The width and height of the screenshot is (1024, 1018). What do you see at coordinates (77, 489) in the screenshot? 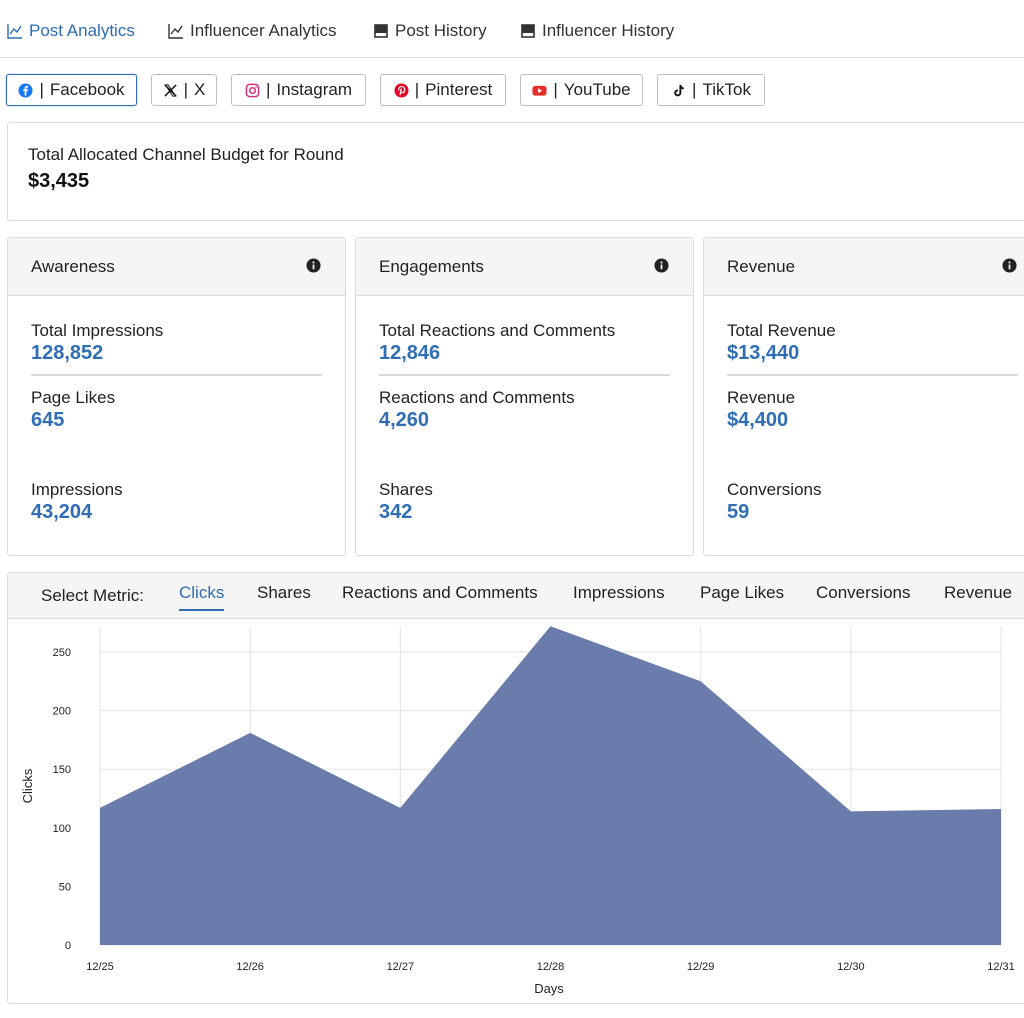
I see `impressions-label: Impressions` at bounding box center [77, 489].